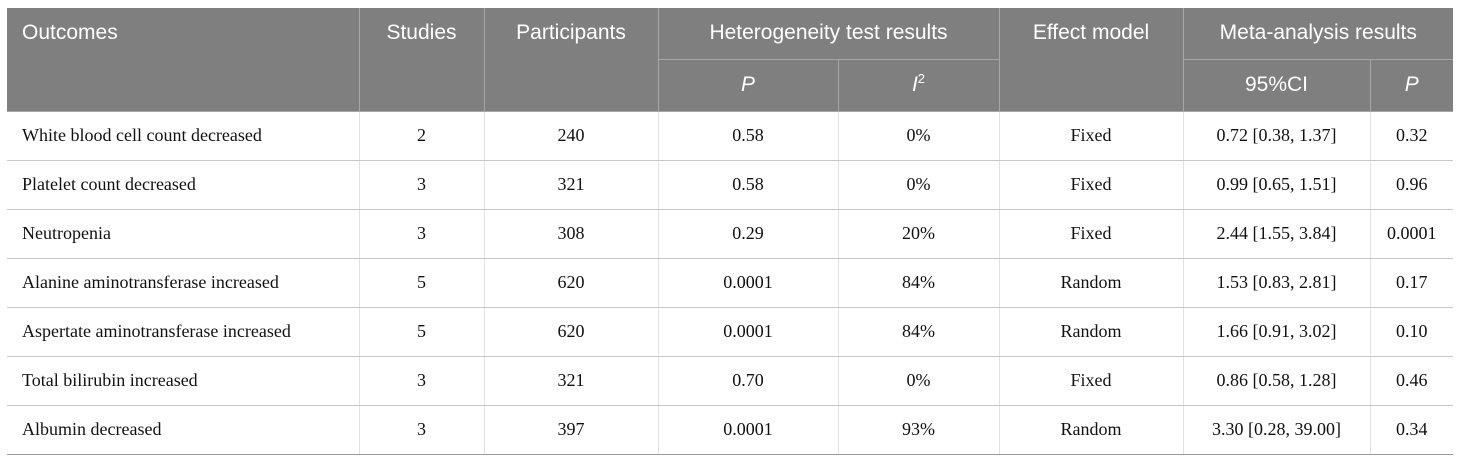 This screenshot has width=1460, height=457. Describe the element at coordinates (1412, 332) in the screenshot. I see `cell-p: 0.10` at that location.